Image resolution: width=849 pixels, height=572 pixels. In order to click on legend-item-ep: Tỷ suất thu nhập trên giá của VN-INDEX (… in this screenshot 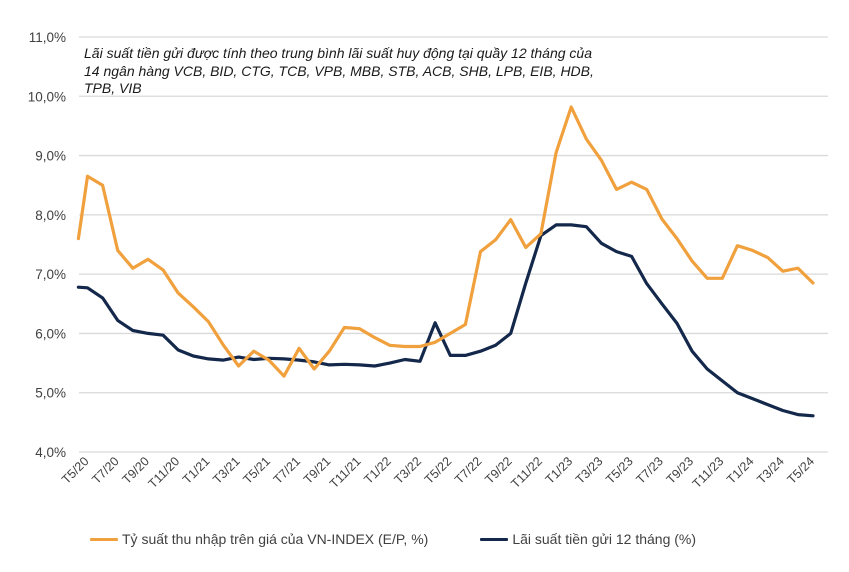, I will do `click(259, 539)`.